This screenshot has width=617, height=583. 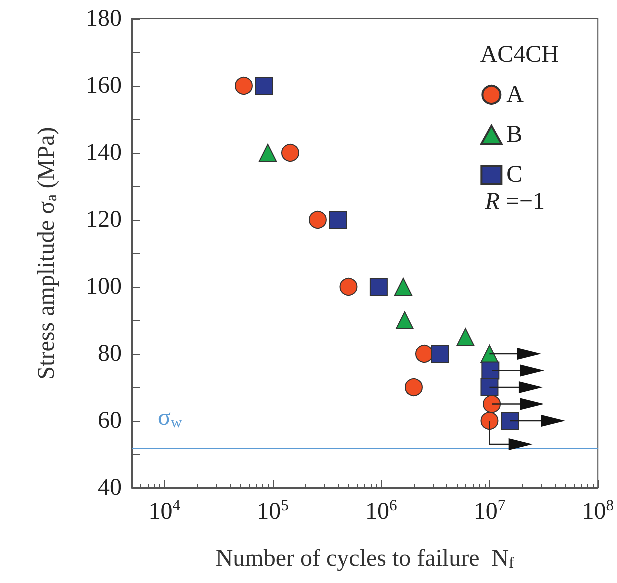 What do you see at coordinates (104, 220) in the screenshot?
I see `y-tick-label: 120` at bounding box center [104, 220].